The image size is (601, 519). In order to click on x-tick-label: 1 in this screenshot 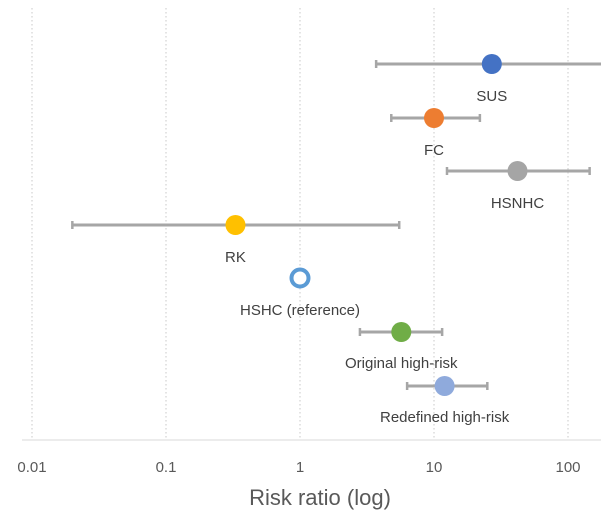, I will do `click(300, 467)`.